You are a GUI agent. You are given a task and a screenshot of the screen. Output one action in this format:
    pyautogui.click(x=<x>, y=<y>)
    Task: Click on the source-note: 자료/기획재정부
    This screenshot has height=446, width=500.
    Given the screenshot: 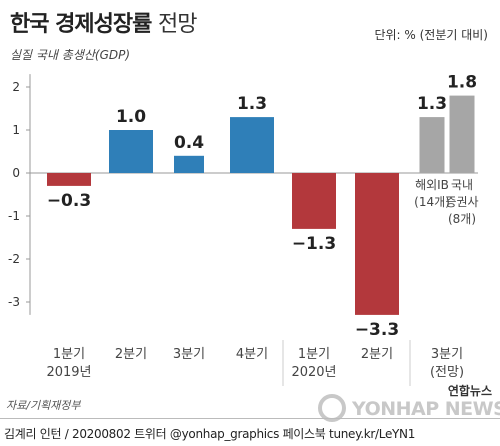 What is the action you would take?
    pyautogui.click(x=43, y=405)
    